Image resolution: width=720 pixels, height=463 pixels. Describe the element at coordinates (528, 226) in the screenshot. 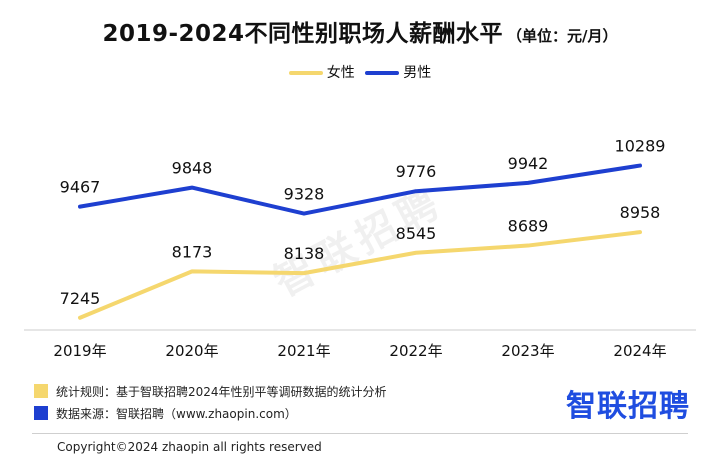

I see `data-label-female: 8689` at that location.